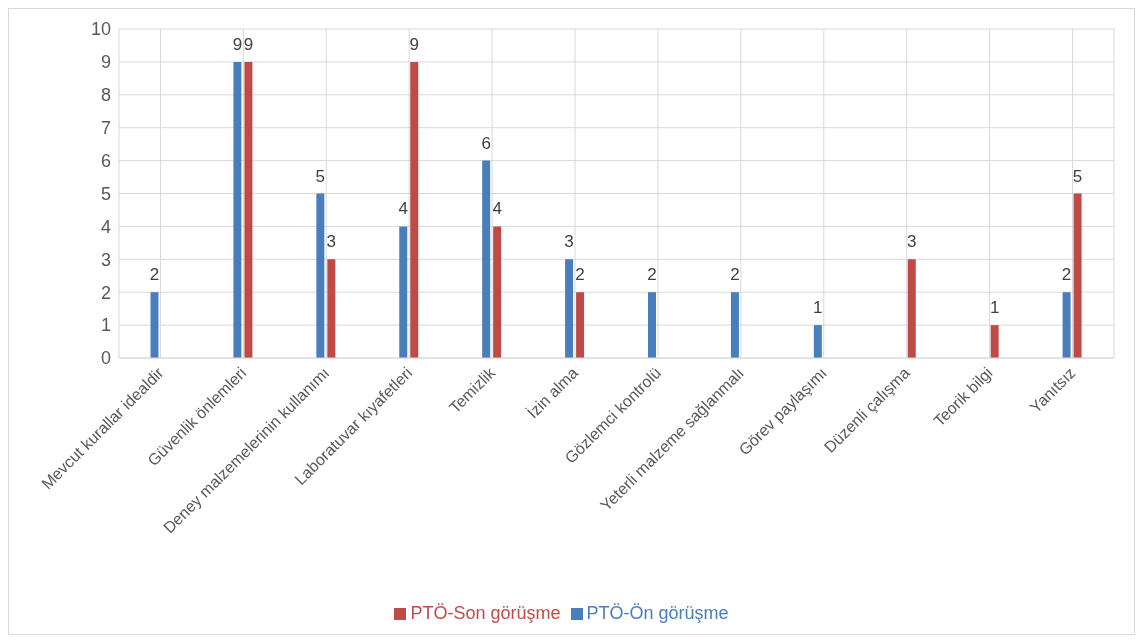 This screenshot has height=641, width=1141. I want to click on y-tick-label: 0, so click(105, 358).